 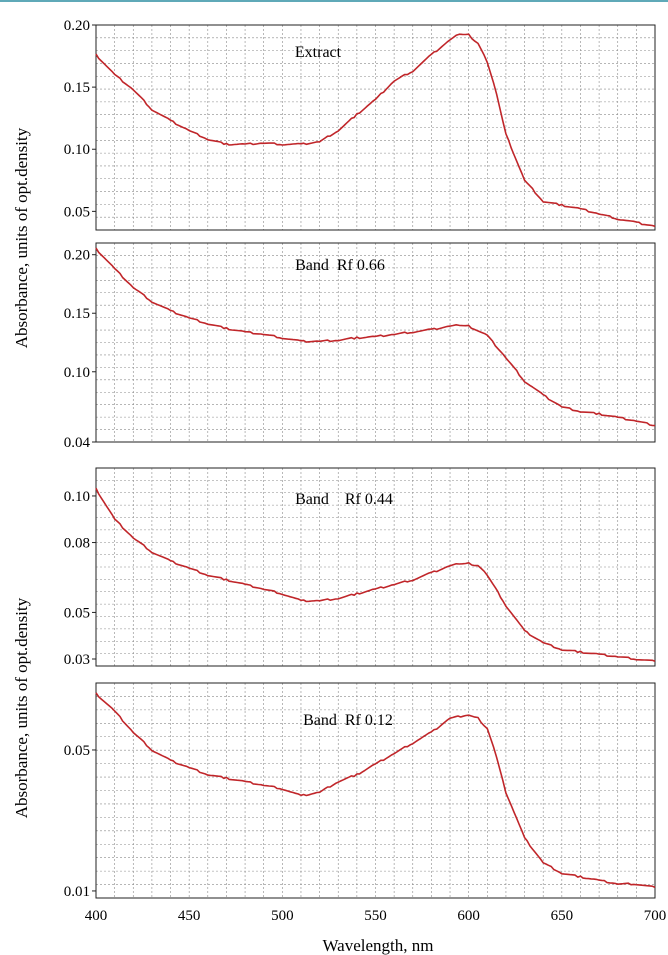 What do you see at coordinates (348, 720) in the screenshot?
I see `chart-title: Band Rf 0.12` at bounding box center [348, 720].